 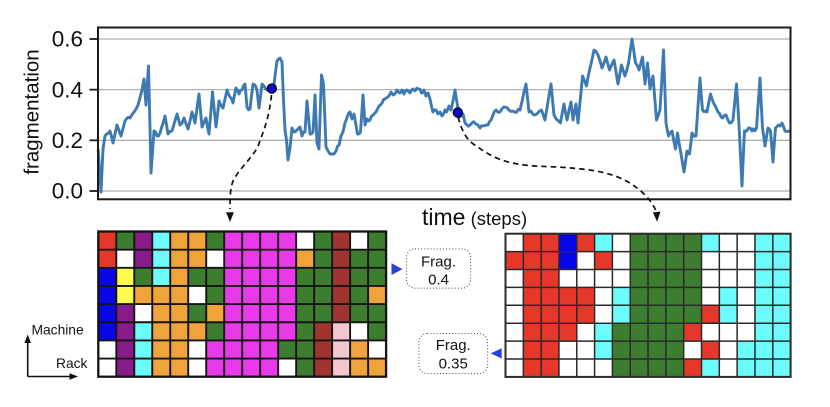 What do you see at coordinates (58, 330) in the screenshot?
I see `svg-text: Machine` at bounding box center [58, 330].